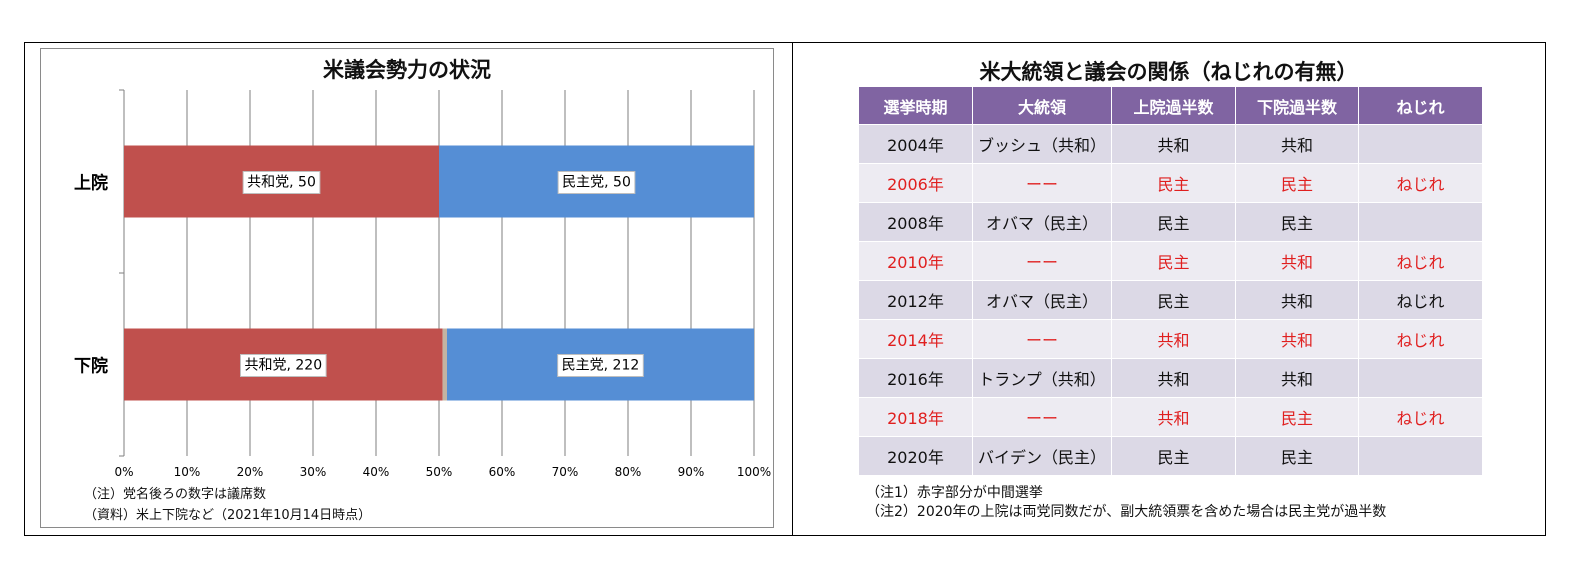 Image resolution: width=1580 pixels, height=581 pixels. I want to click on bar-segment, so click(444, 364).